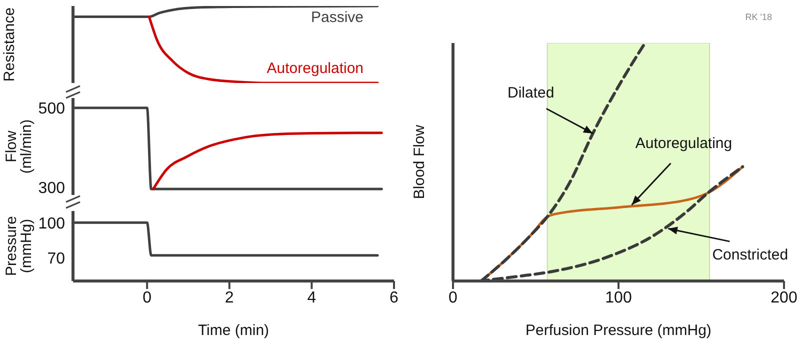 The height and width of the screenshot is (339, 800). Describe the element at coordinates (9, 44) in the screenshot. I see `y-axis-title: Resistance` at that location.